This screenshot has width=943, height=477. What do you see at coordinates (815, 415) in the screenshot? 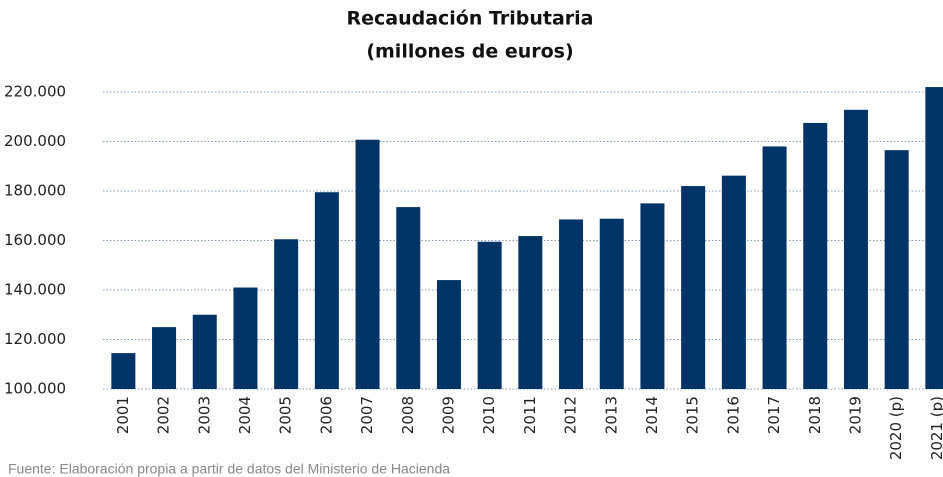
I see `x-tick-label: 2018` at bounding box center [815, 415].